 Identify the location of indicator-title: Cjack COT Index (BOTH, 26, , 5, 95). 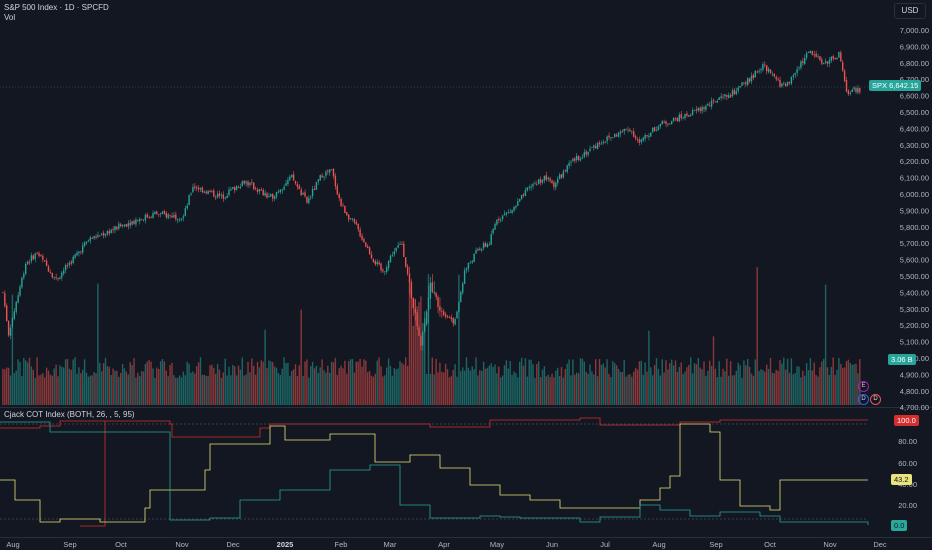
(69, 414).